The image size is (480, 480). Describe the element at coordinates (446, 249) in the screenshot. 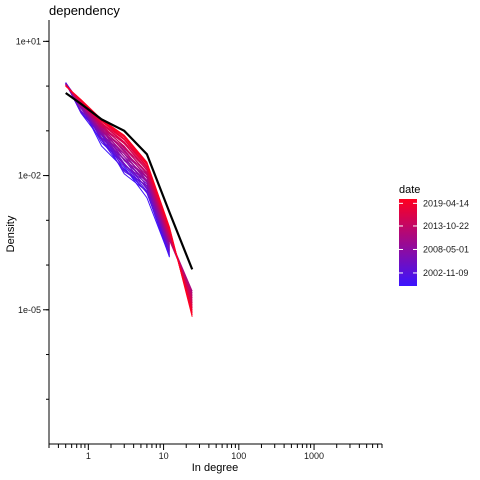

I see `legend-label: 2008-05-01` at that location.